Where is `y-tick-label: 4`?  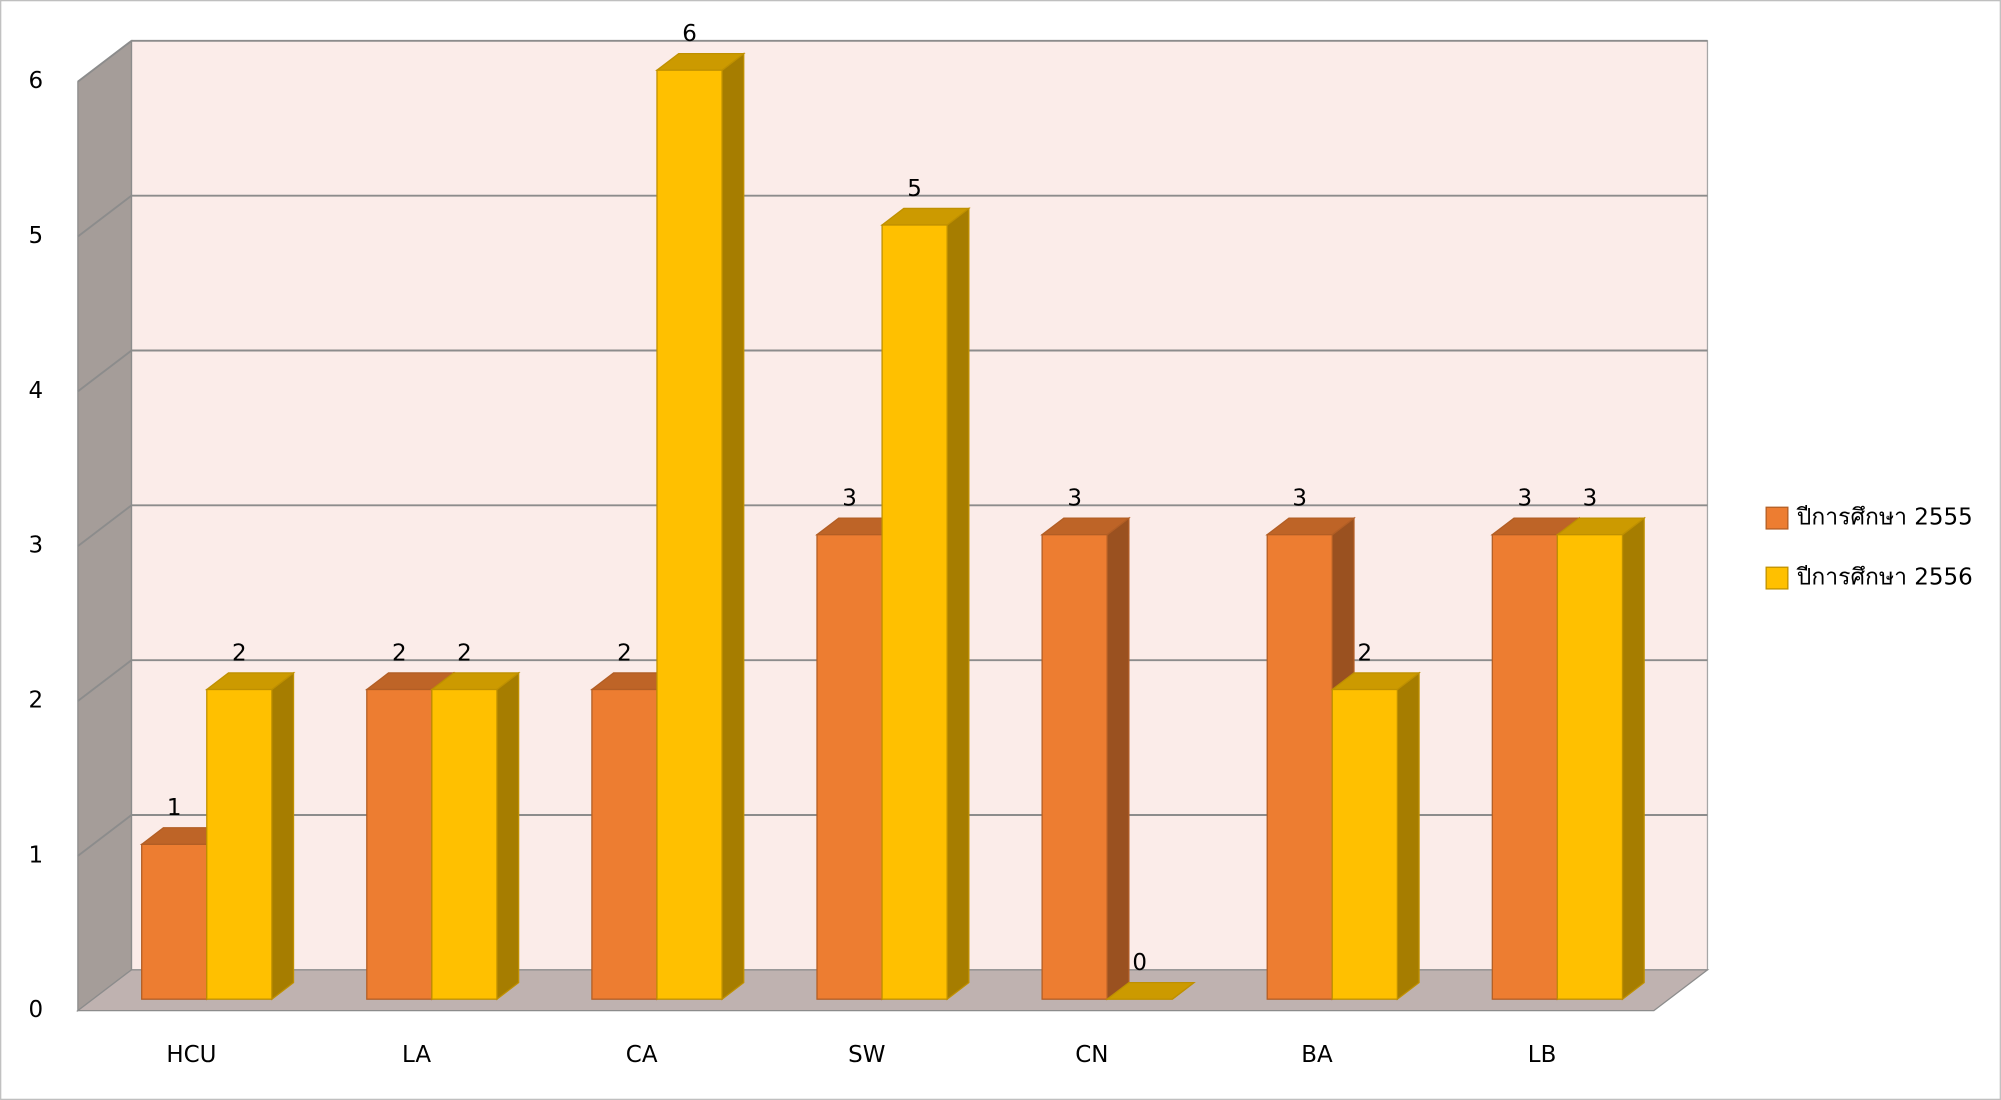
y-tick-label: 4 is located at coordinates (35, 391).